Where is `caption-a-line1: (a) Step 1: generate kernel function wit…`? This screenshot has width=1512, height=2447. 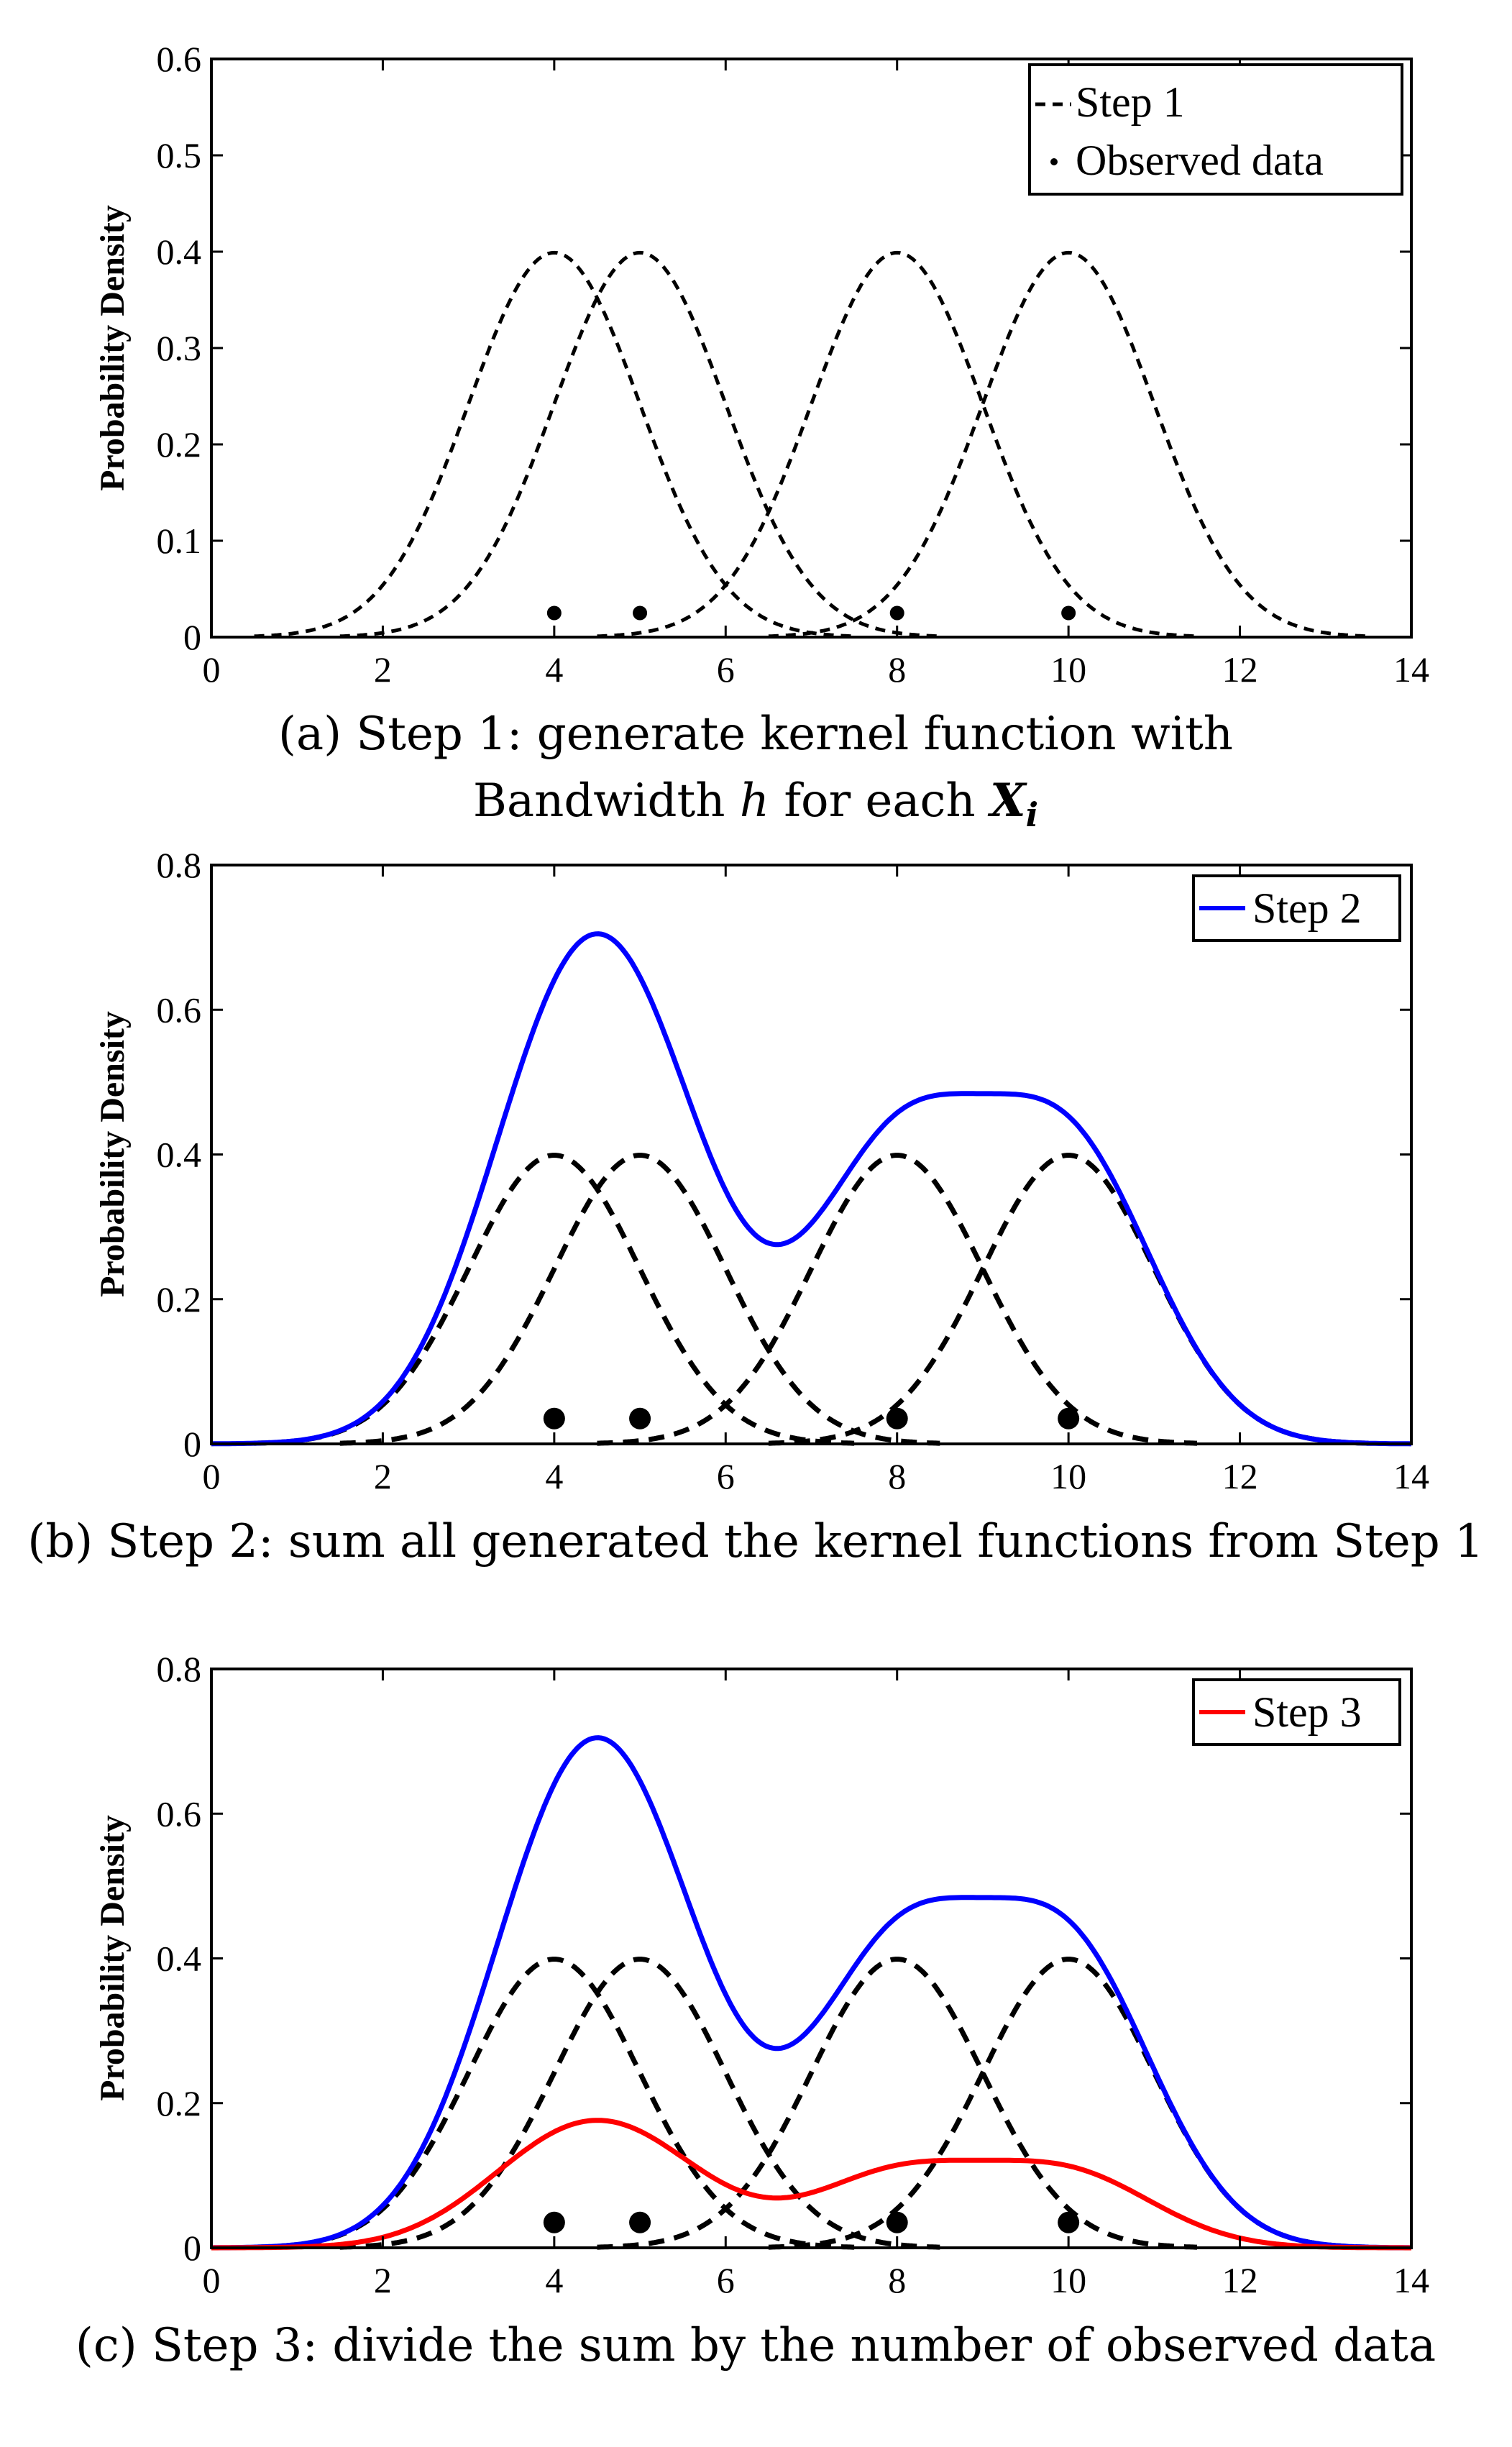 caption-a-line1: (a) Step 1: generate kernel function wit… is located at coordinates (755, 734).